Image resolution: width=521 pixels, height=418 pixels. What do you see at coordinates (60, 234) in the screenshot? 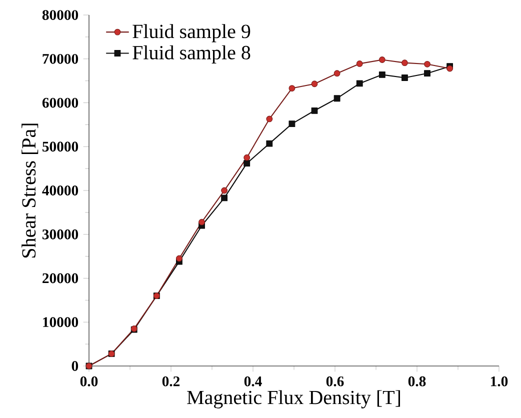
I see `y-tick-label: 30000` at bounding box center [60, 234].